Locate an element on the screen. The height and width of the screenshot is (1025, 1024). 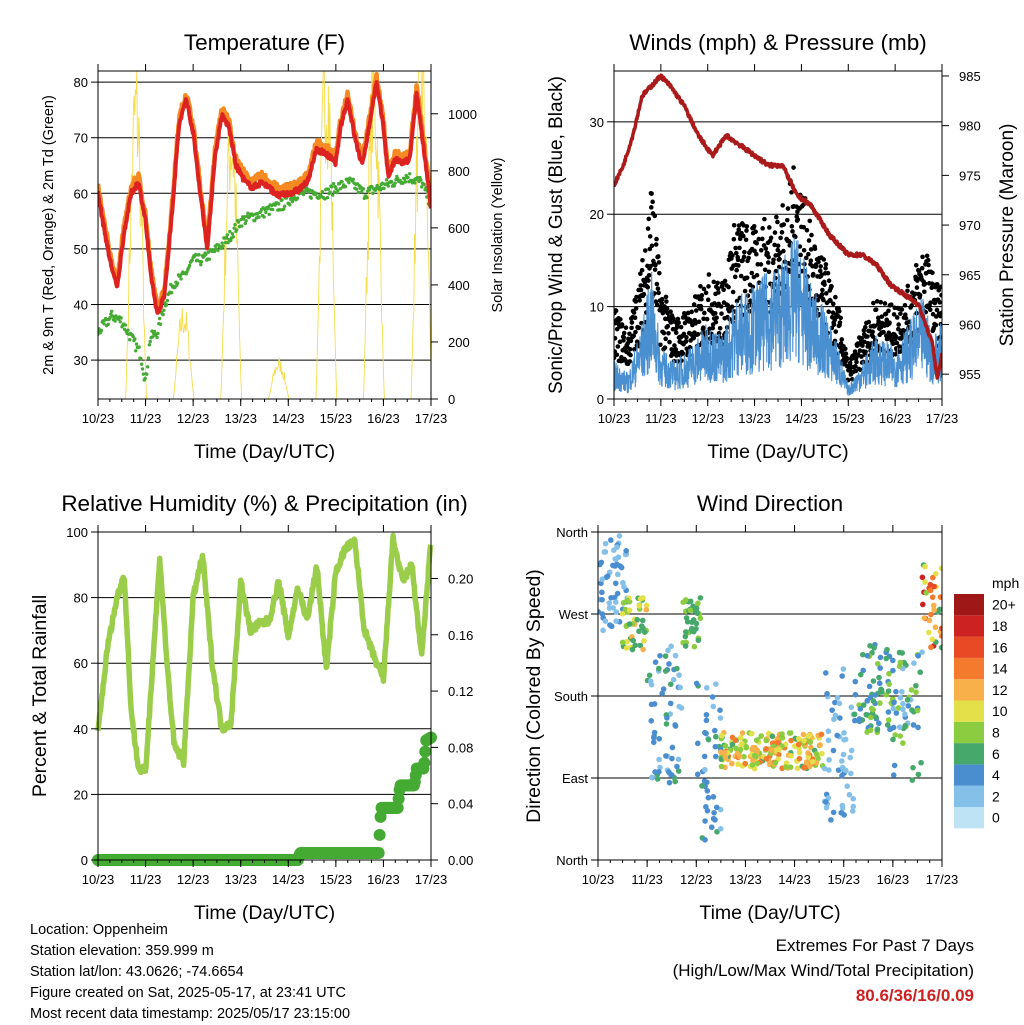
y-tick-label: 80 is located at coordinates (81, 598).